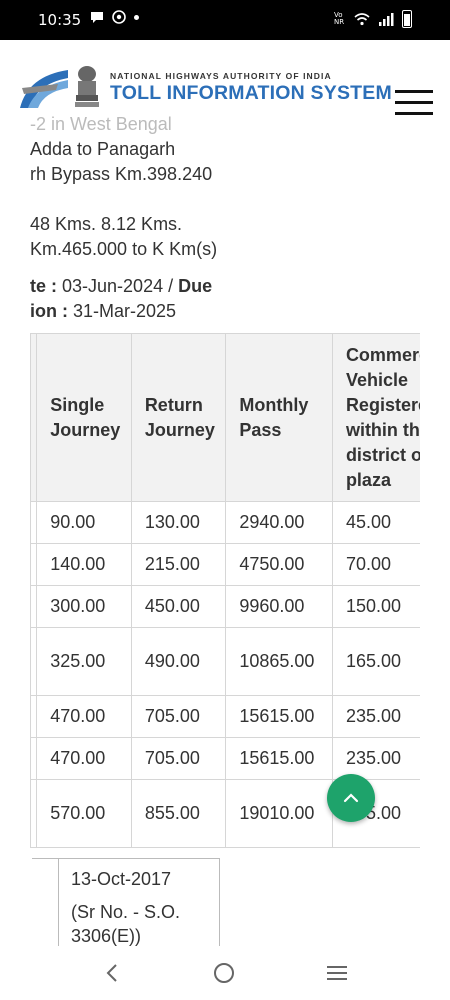 The height and width of the screenshot is (1000, 450). What do you see at coordinates (126, 924) in the screenshot?
I see `notification-ref: (Sr No. - S.O. 3306(E))` at bounding box center [126, 924].